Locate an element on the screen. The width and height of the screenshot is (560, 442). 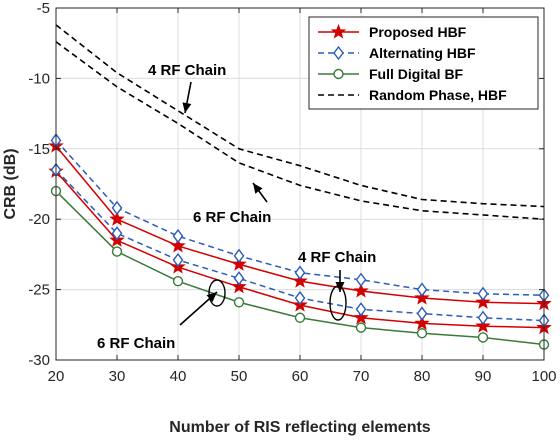
x-tick-label: 100 is located at coordinates (543, 376).